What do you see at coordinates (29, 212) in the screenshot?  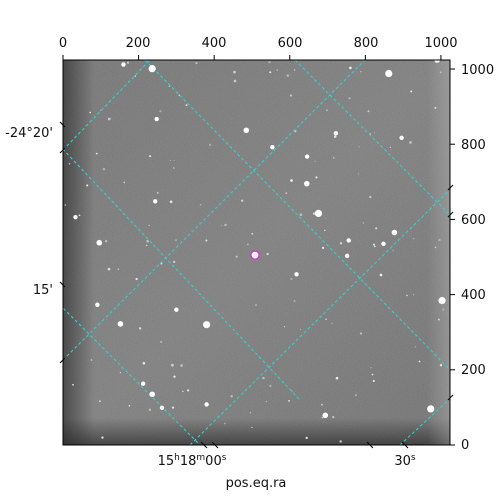 I see `left-axis-labels: -24°20' 15'` at bounding box center [29, 212].